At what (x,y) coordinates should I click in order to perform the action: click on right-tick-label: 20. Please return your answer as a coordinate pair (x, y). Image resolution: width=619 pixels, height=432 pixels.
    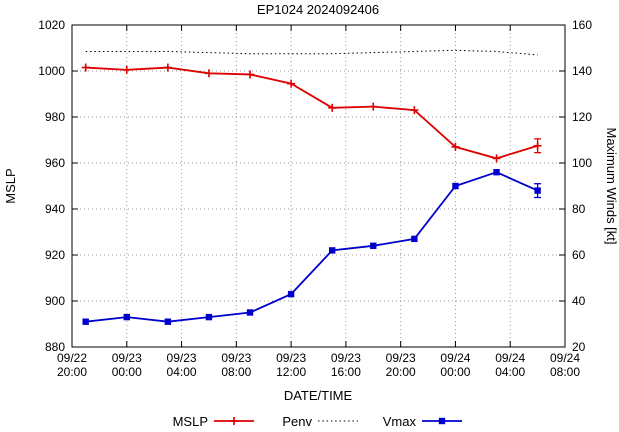
    Looking at the image, I should click on (579, 347).